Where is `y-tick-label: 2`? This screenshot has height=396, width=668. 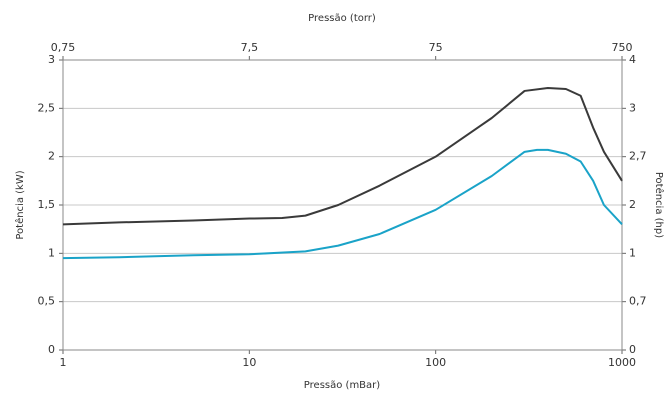 y-tick-label: 2 is located at coordinates (51, 156).